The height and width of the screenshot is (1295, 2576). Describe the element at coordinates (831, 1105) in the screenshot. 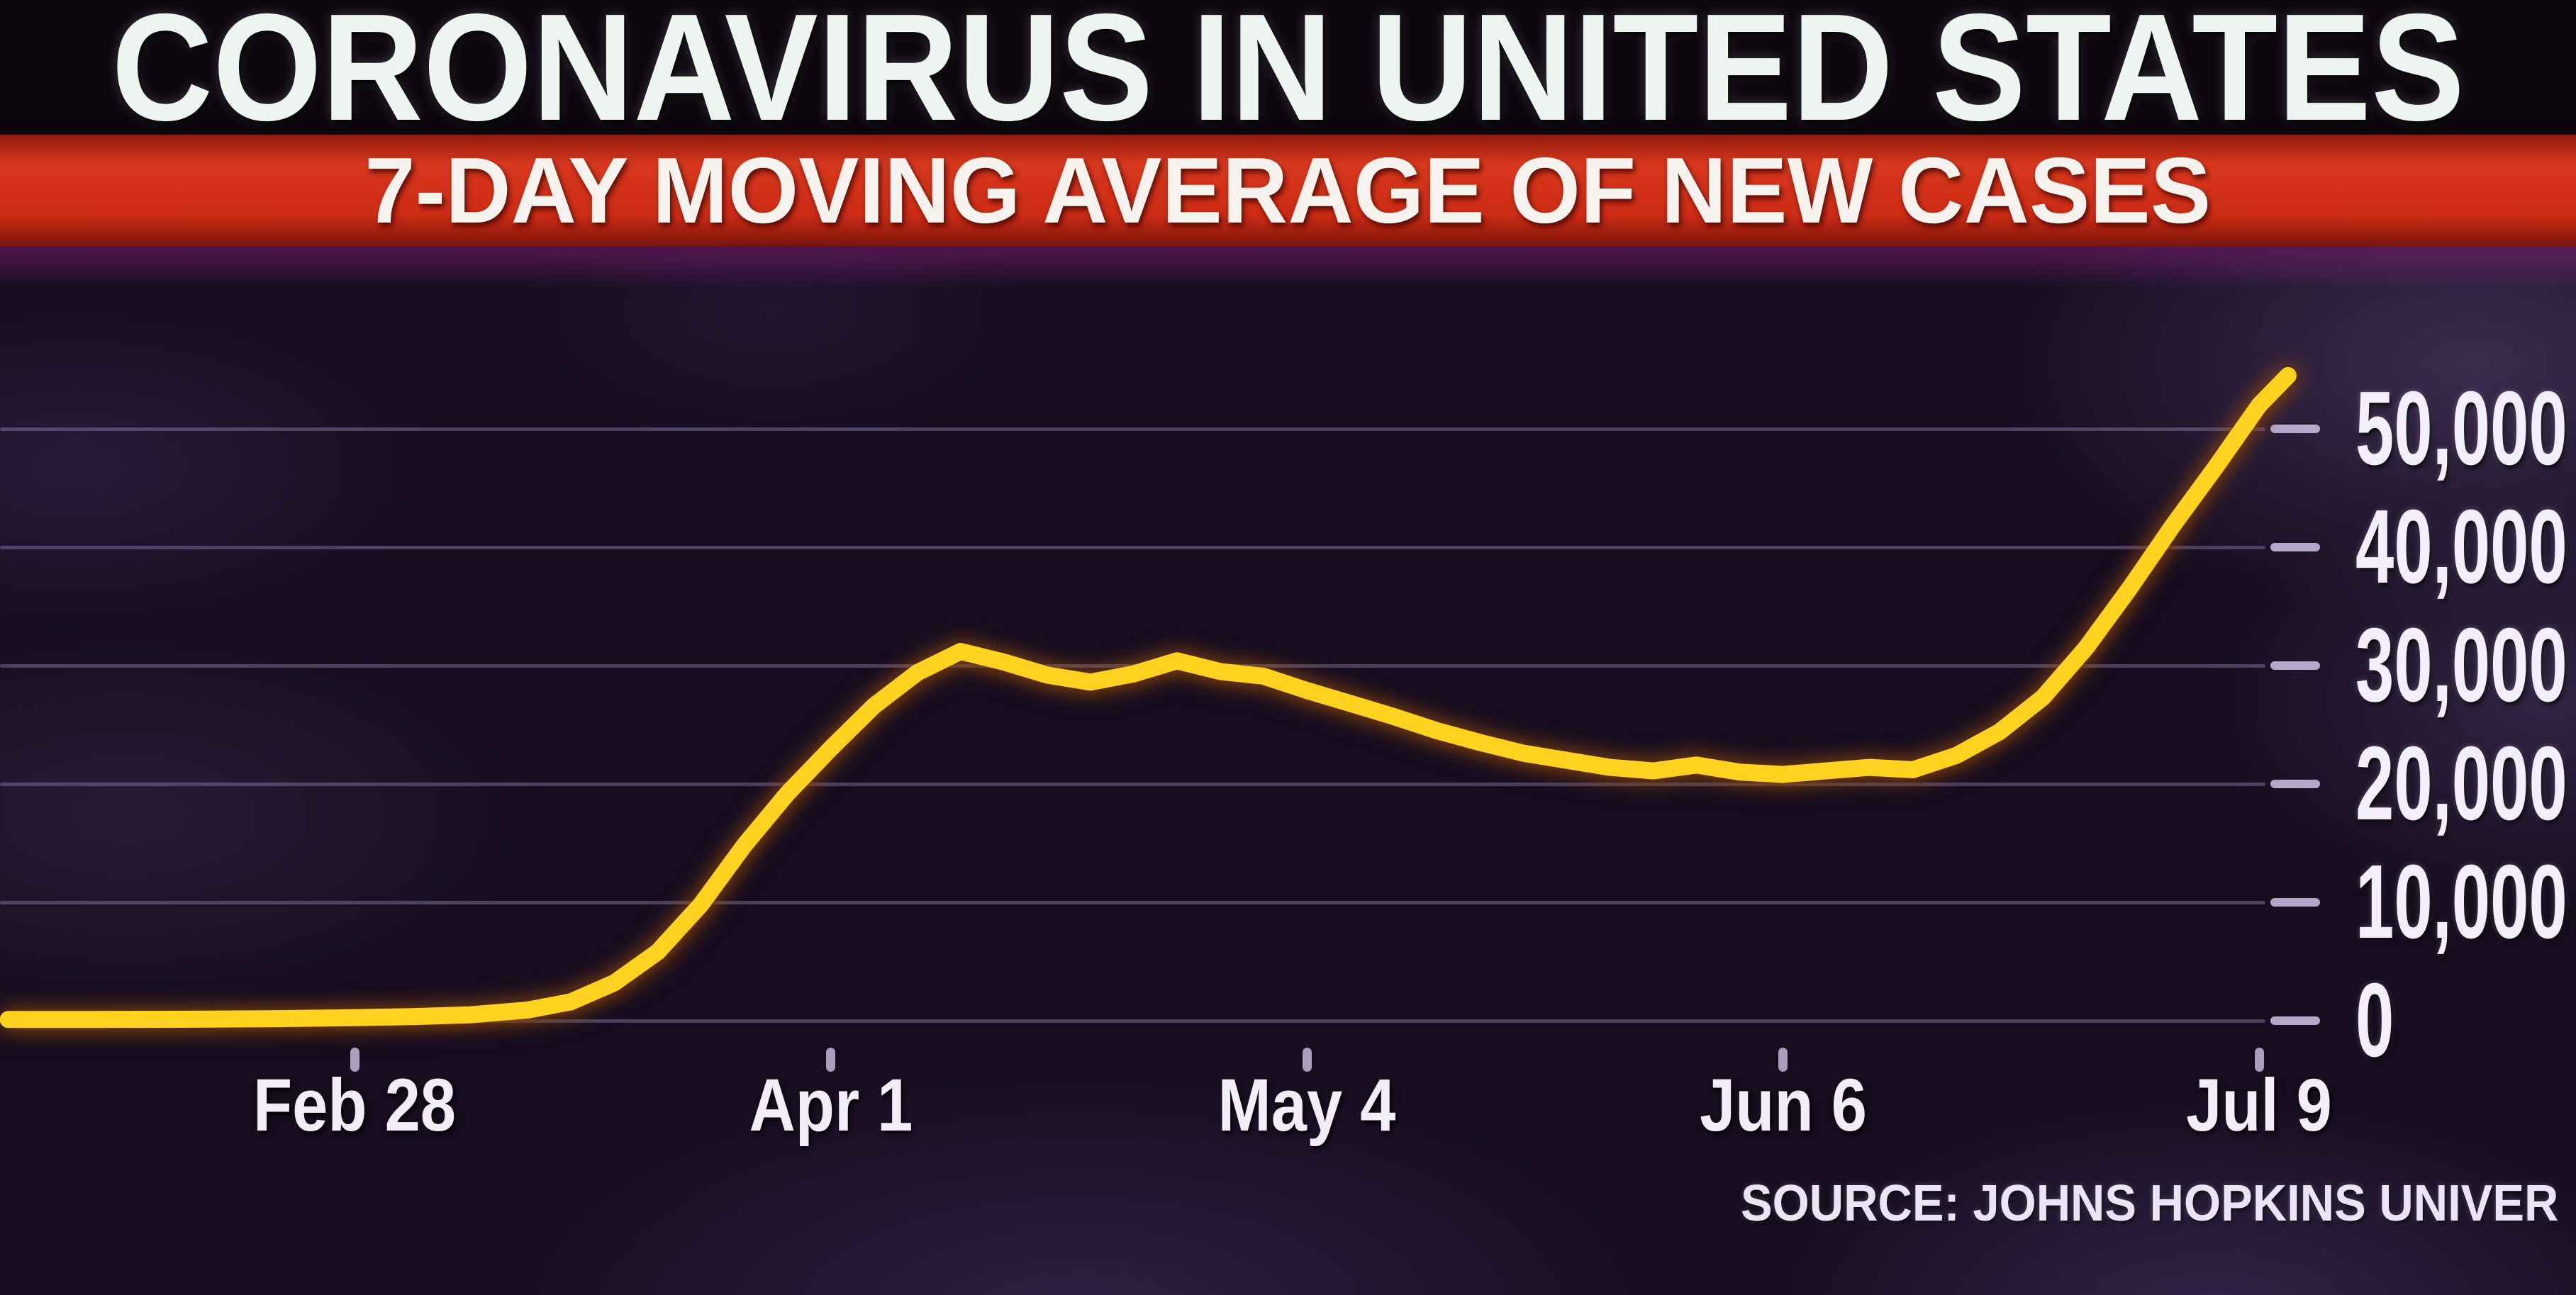

I see `x-label-apr-1: Apr 1` at that location.